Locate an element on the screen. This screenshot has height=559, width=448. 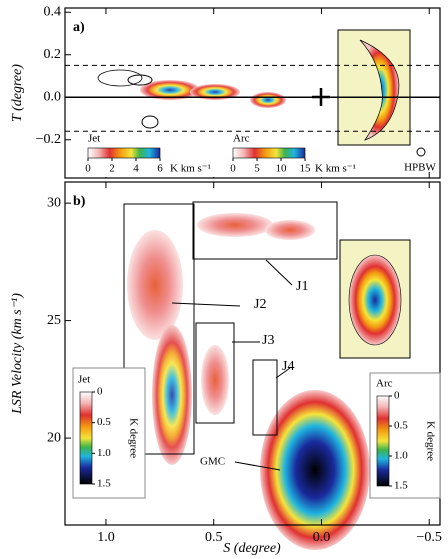
emission-a is located at coordinates (254, 87).